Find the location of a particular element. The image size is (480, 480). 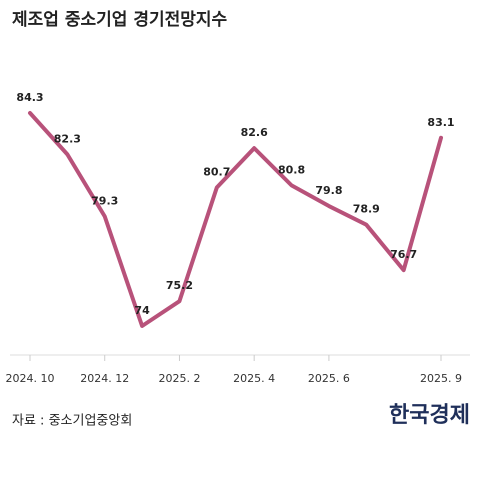

data-label: 78.9 is located at coordinates (366, 209).